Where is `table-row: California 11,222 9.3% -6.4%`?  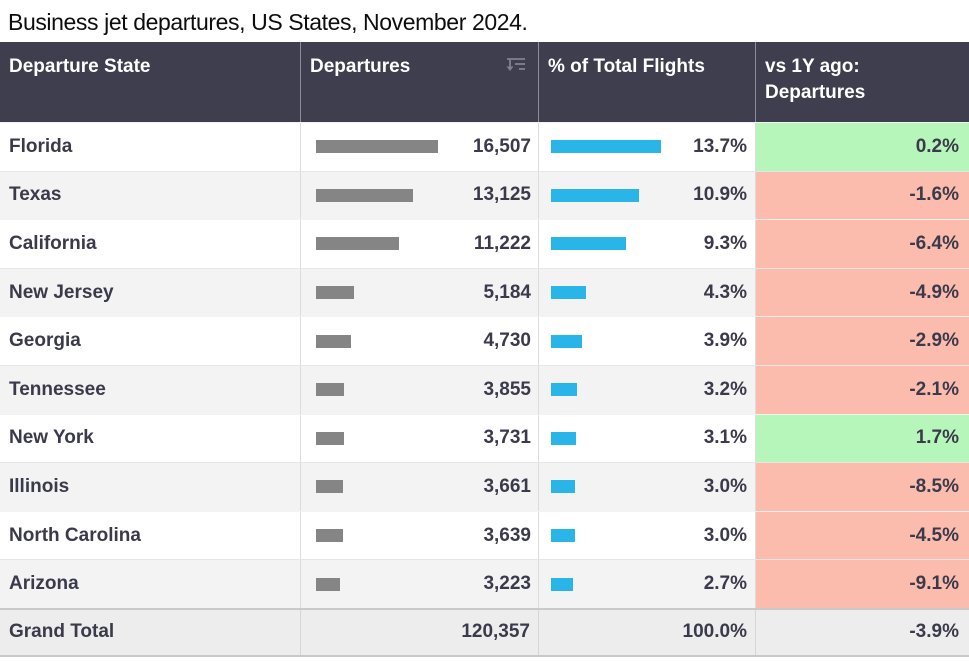
table-row: California 11,222 9.3% -6.4% is located at coordinates (484, 243).